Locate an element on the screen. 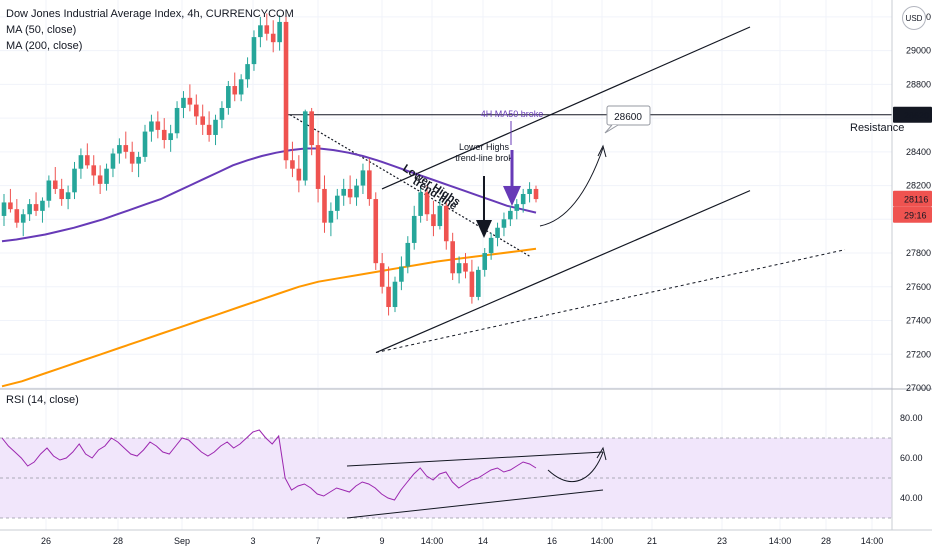 The height and width of the screenshot is (550, 932). time-tick-label: Sep is located at coordinates (182, 541).